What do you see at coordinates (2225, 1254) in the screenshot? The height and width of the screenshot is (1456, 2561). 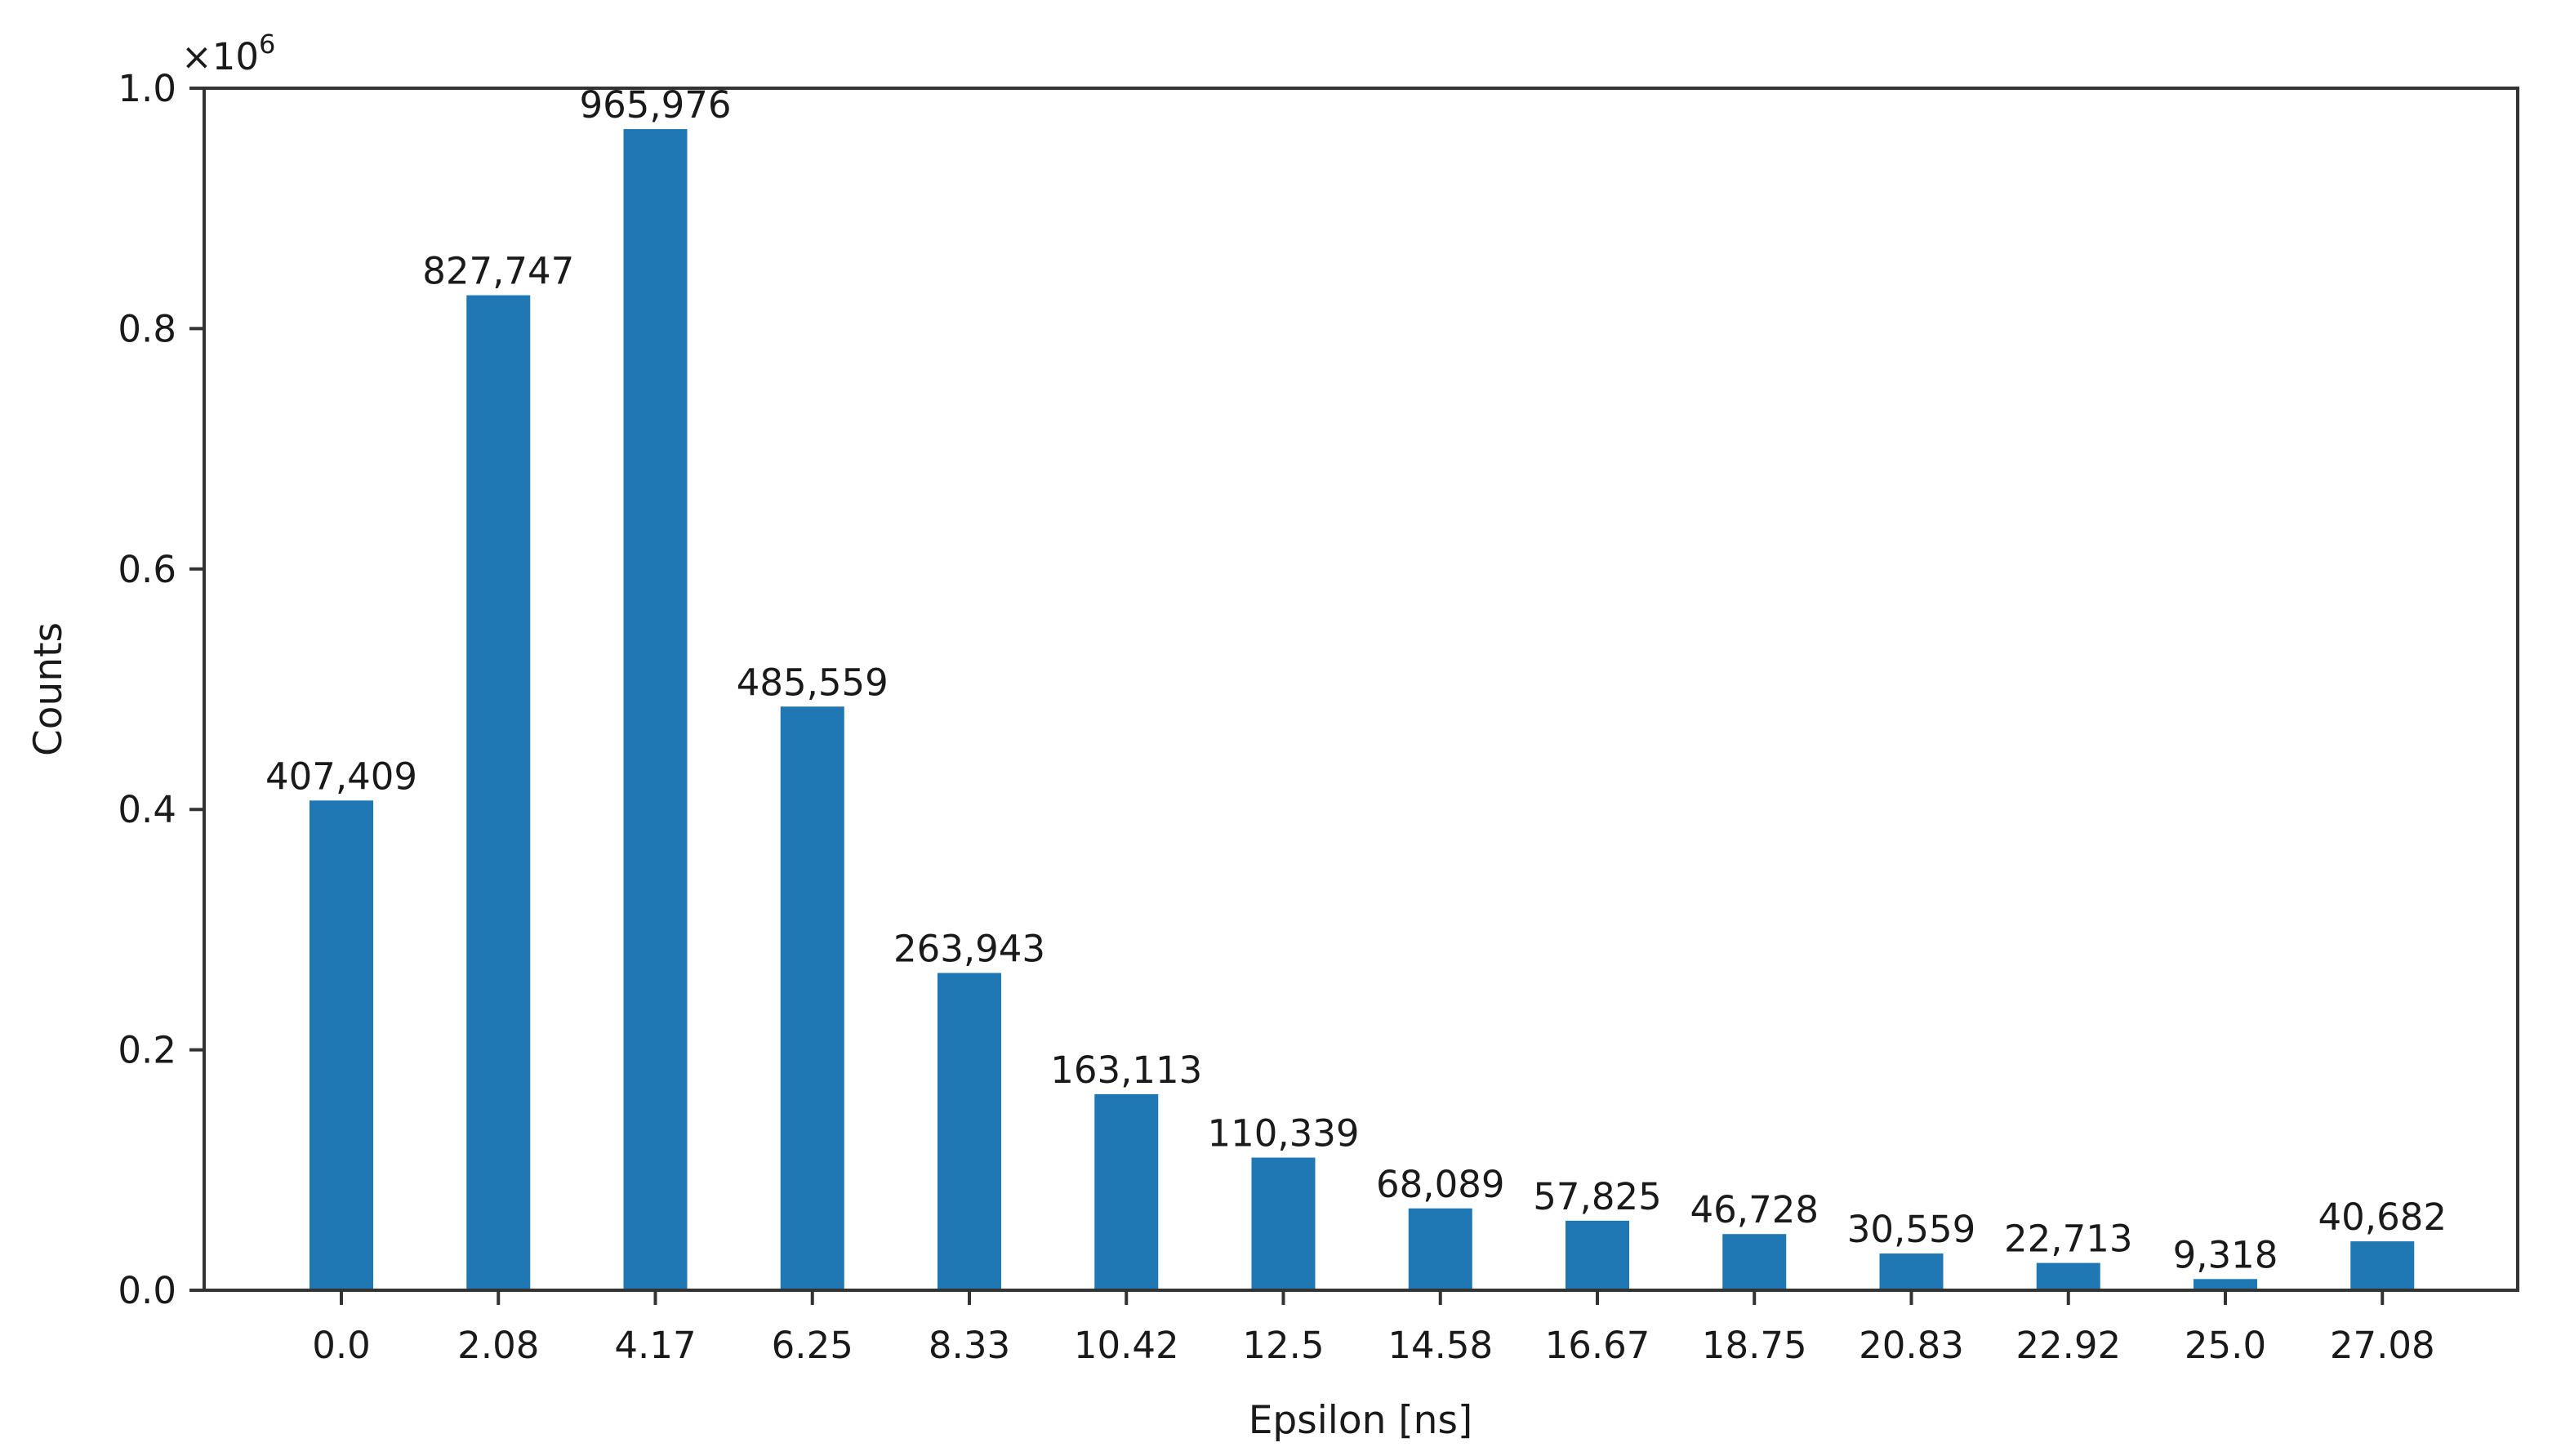 I see `bar-value-label: 9,318` at bounding box center [2225, 1254].